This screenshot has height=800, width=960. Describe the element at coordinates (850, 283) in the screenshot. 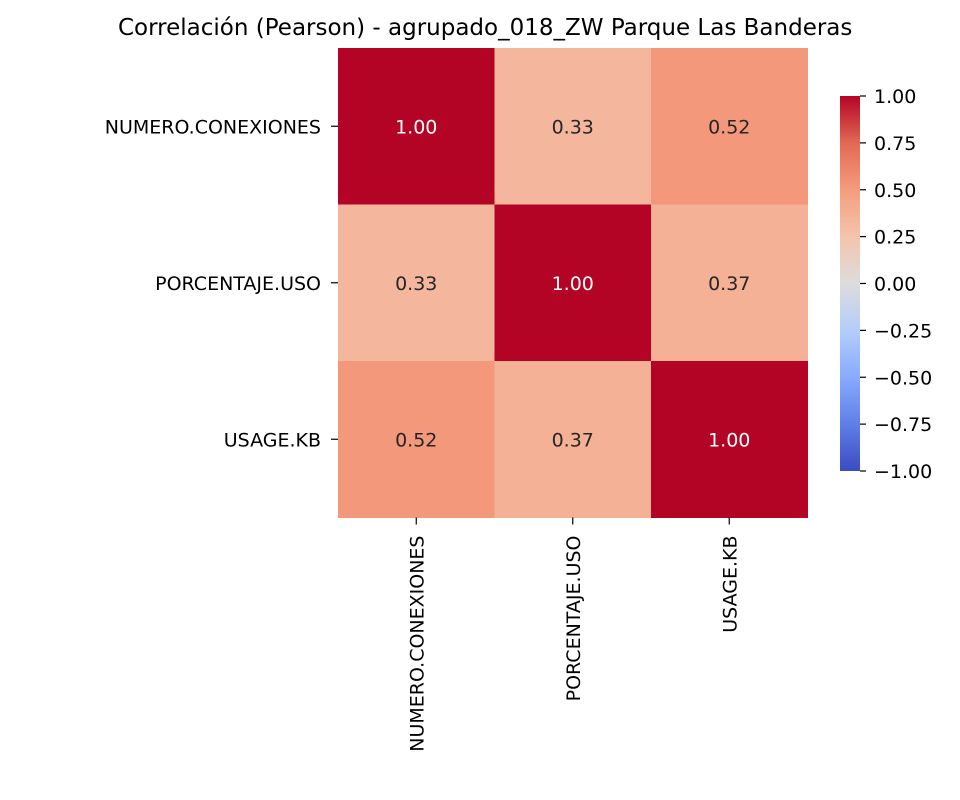

I see `colorbar-gradient` at that location.